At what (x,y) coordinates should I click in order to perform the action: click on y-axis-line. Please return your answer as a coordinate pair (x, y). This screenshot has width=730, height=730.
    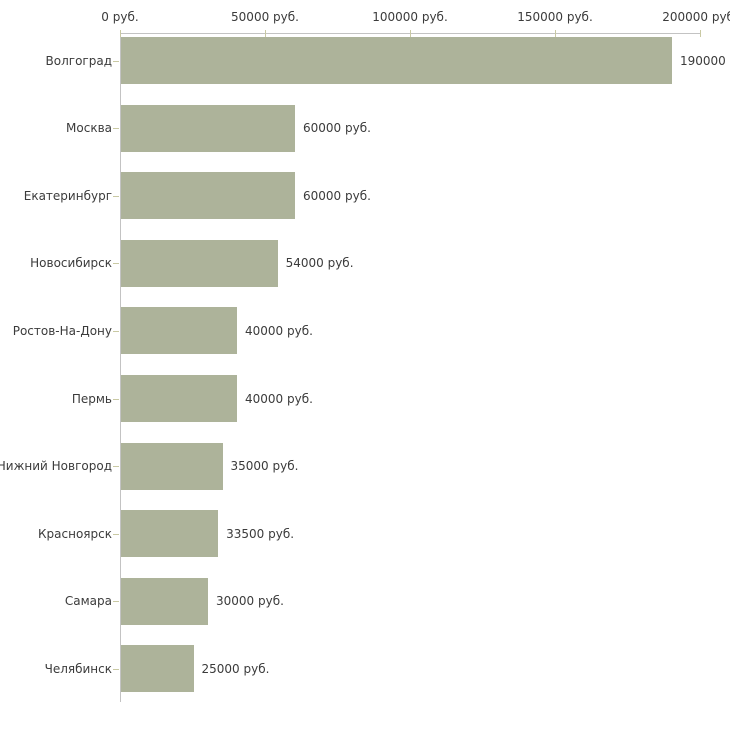
    Looking at the image, I should click on (120, 367).